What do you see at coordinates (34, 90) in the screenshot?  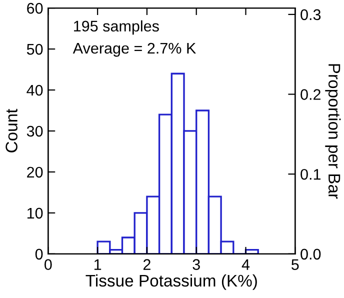 I see `y-tick-label: 40` at bounding box center [34, 90].